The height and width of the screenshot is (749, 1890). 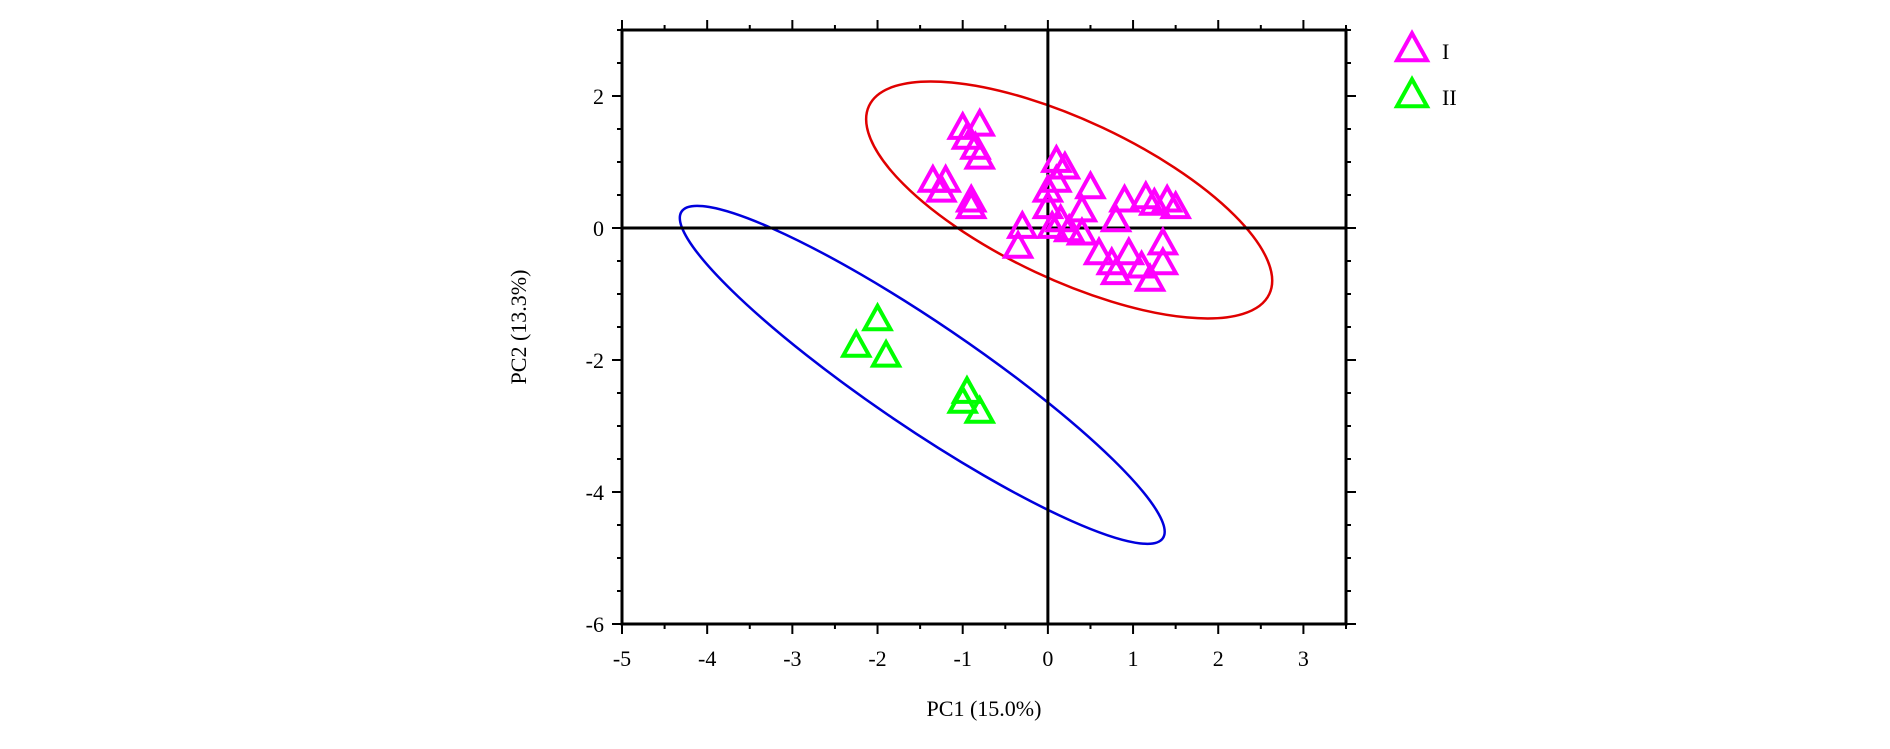 I want to click on legend-marker-I, so click(x=1412, y=46).